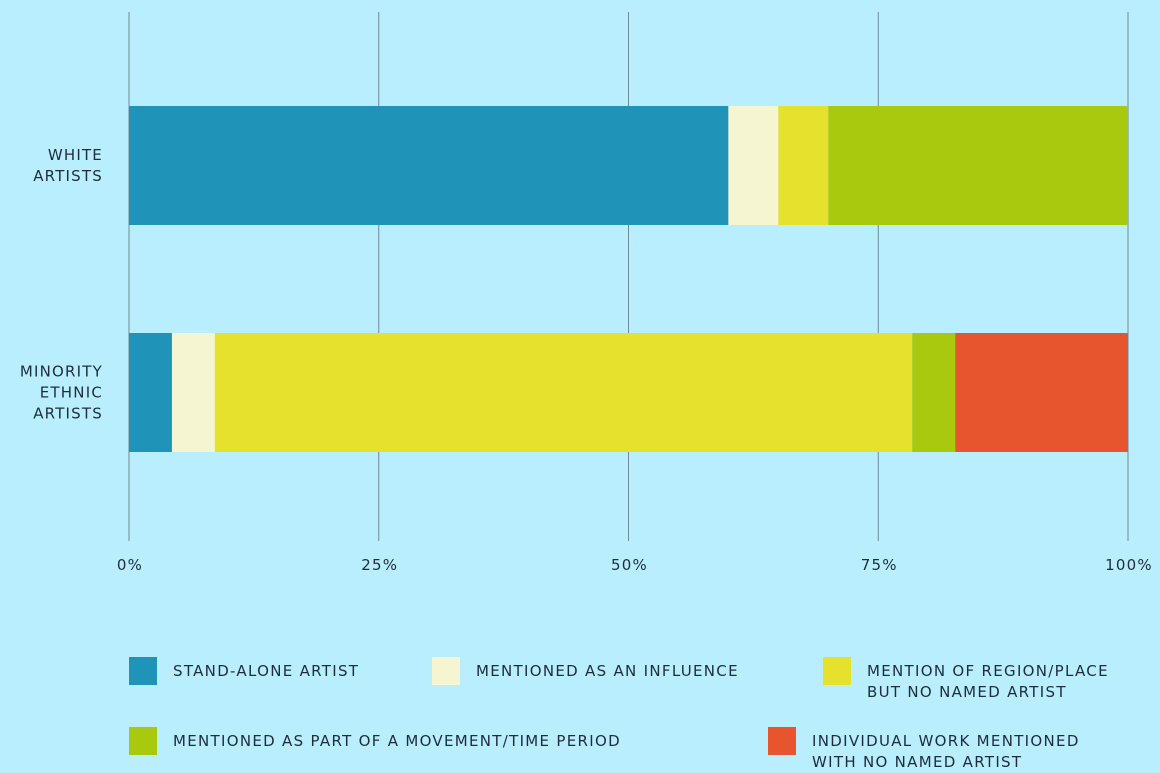 The image size is (1160, 773). I want to click on x-tick-labels: 0% 25% 50% 75% 100%, so click(635, 565).